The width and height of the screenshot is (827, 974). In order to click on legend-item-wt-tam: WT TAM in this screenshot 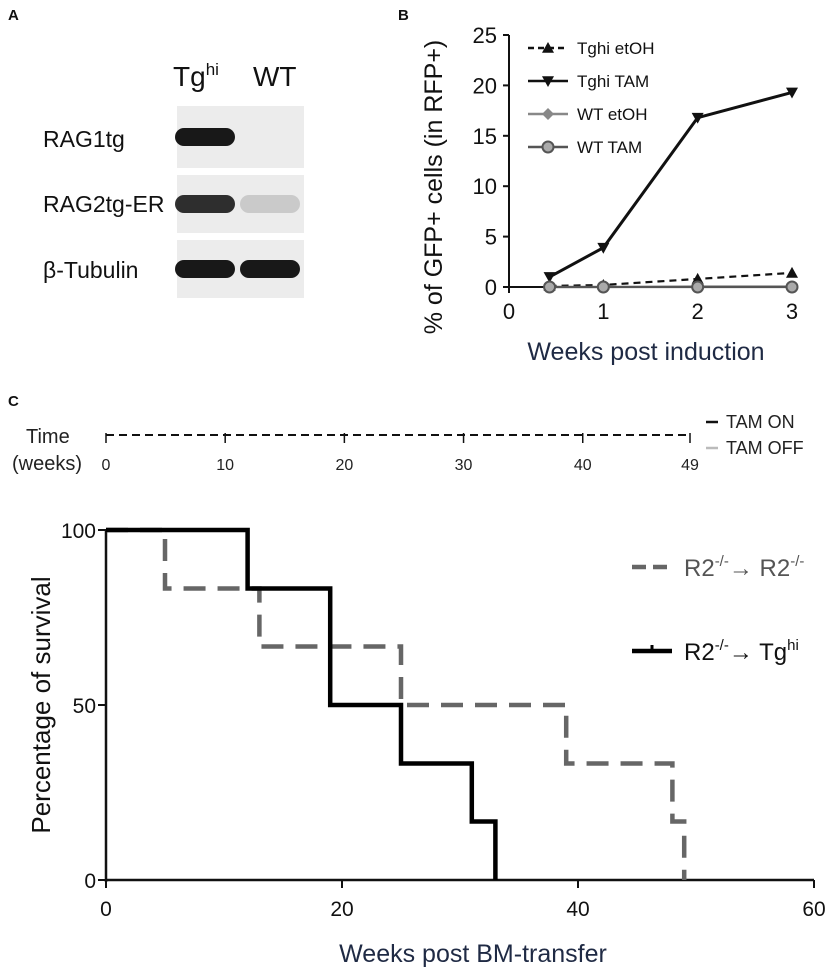, I will do `click(585, 147)`.